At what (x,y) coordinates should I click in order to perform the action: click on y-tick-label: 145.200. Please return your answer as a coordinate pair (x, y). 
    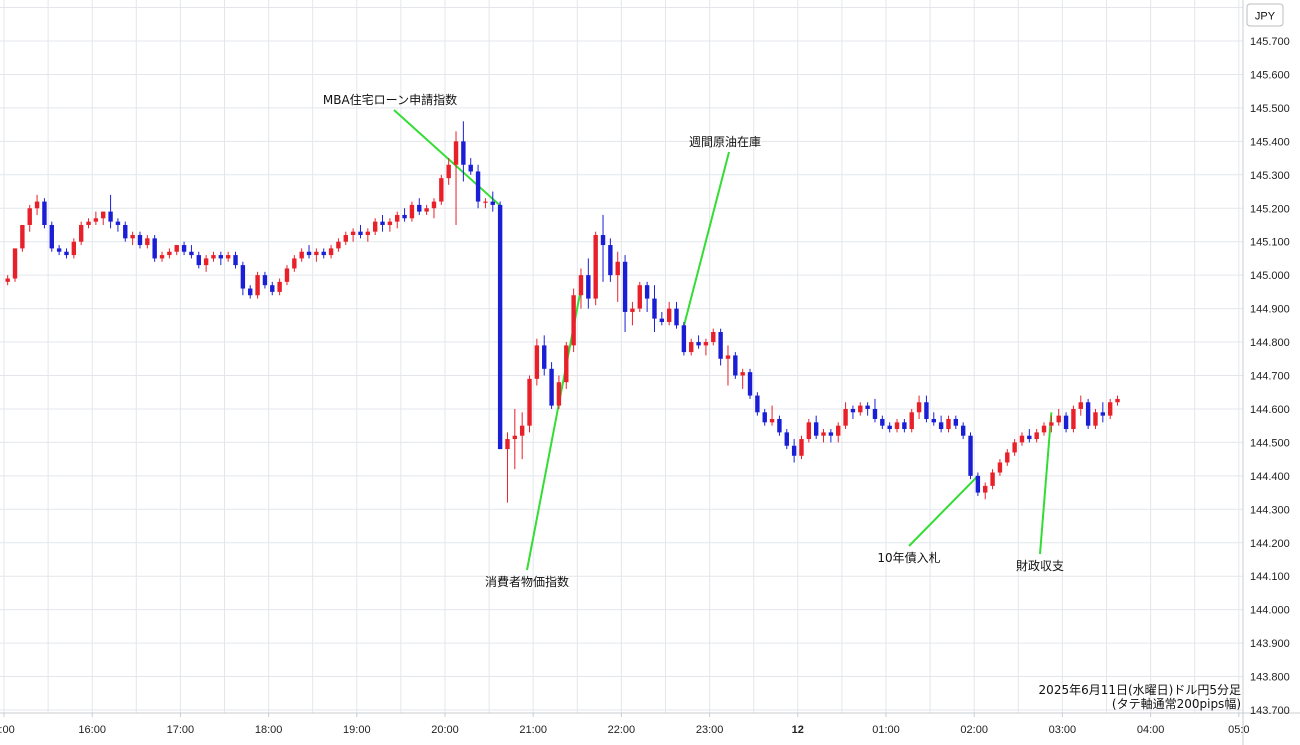
    Looking at the image, I should click on (1270, 209).